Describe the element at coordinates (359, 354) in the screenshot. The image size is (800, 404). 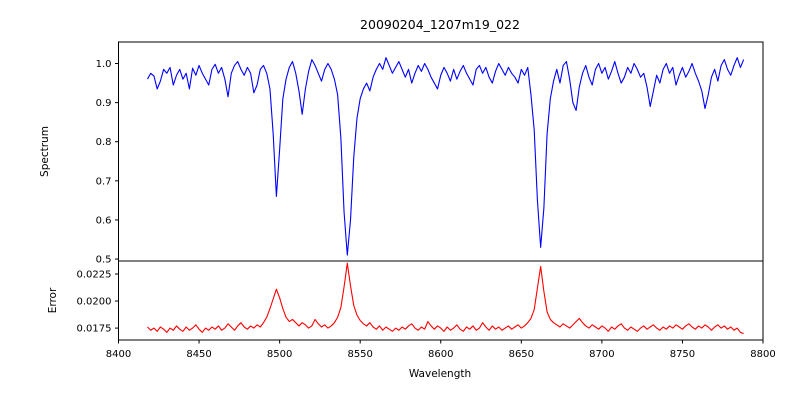
I see `x-tick-label: 8550` at that location.